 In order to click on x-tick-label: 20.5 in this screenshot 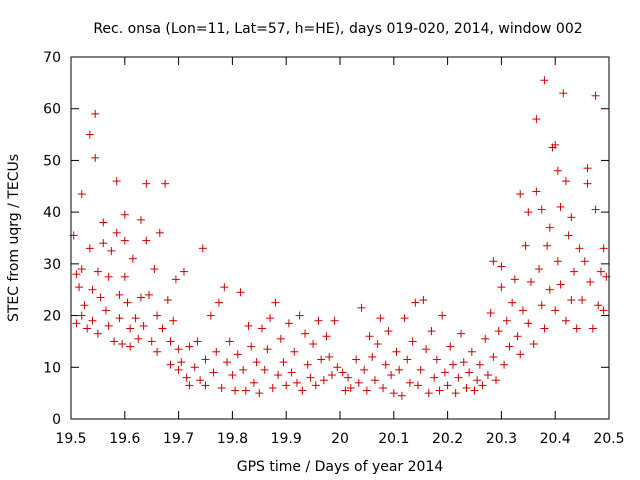, I will do `click(608, 439)`.